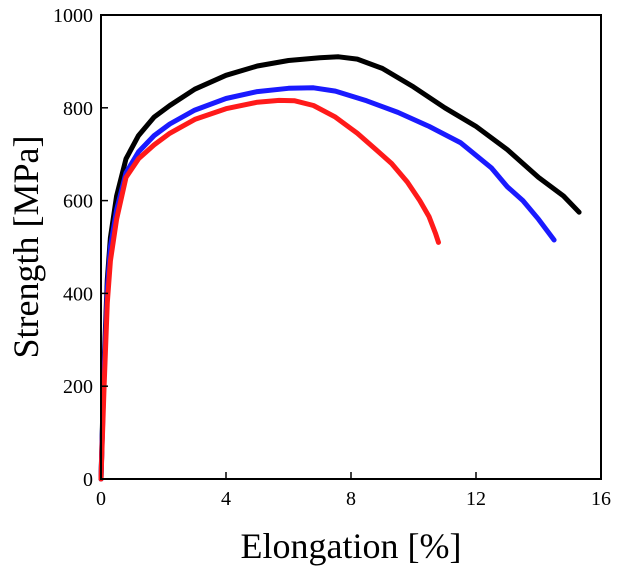  What do you see at coordinates (78, 294) in the screenshot?
I see `y-tick-label: 400` at bounding box center [78, 294].